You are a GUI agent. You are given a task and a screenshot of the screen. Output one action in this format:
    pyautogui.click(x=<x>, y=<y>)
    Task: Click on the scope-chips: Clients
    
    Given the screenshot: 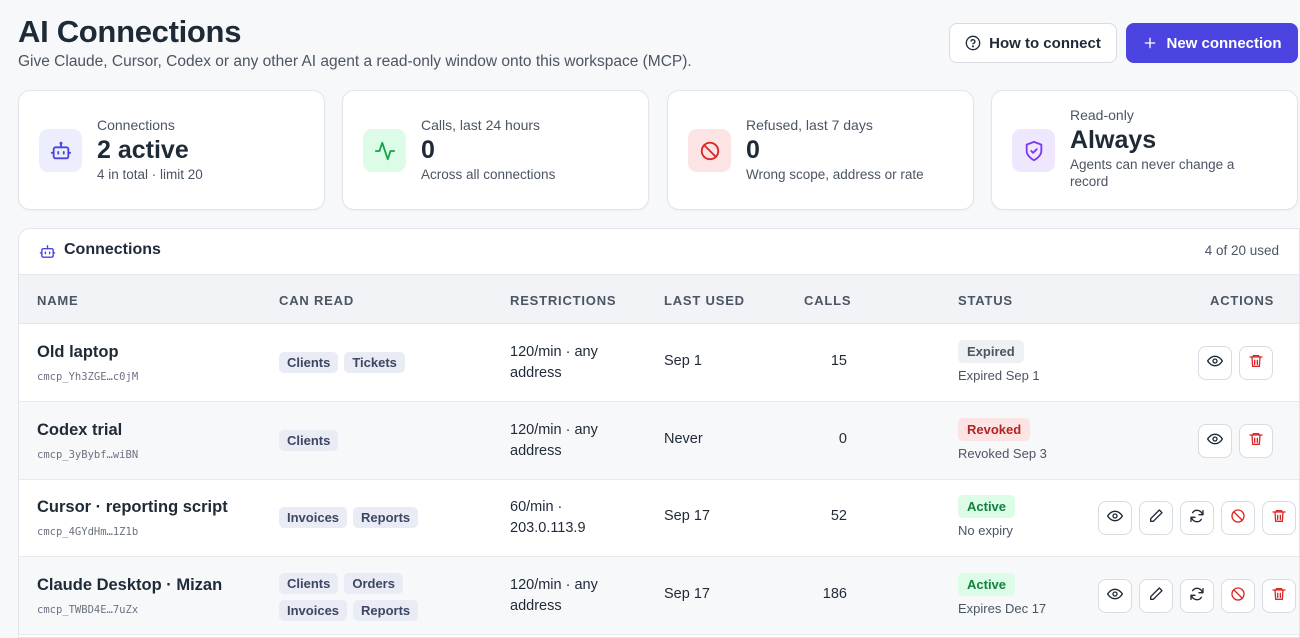 What is the action you would take?
    pyautogui.click(x=354, y=440)
    